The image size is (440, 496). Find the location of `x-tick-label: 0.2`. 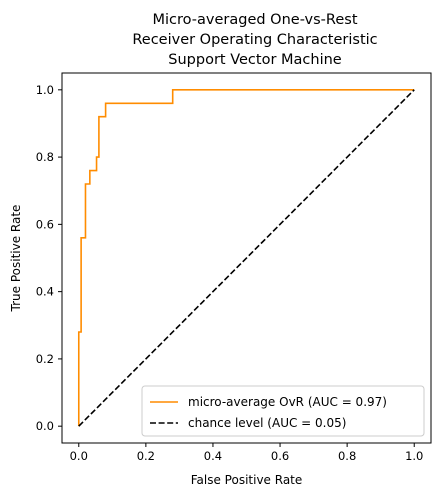

x-tick-label: 0.2 is located at coordinates (146, 456).